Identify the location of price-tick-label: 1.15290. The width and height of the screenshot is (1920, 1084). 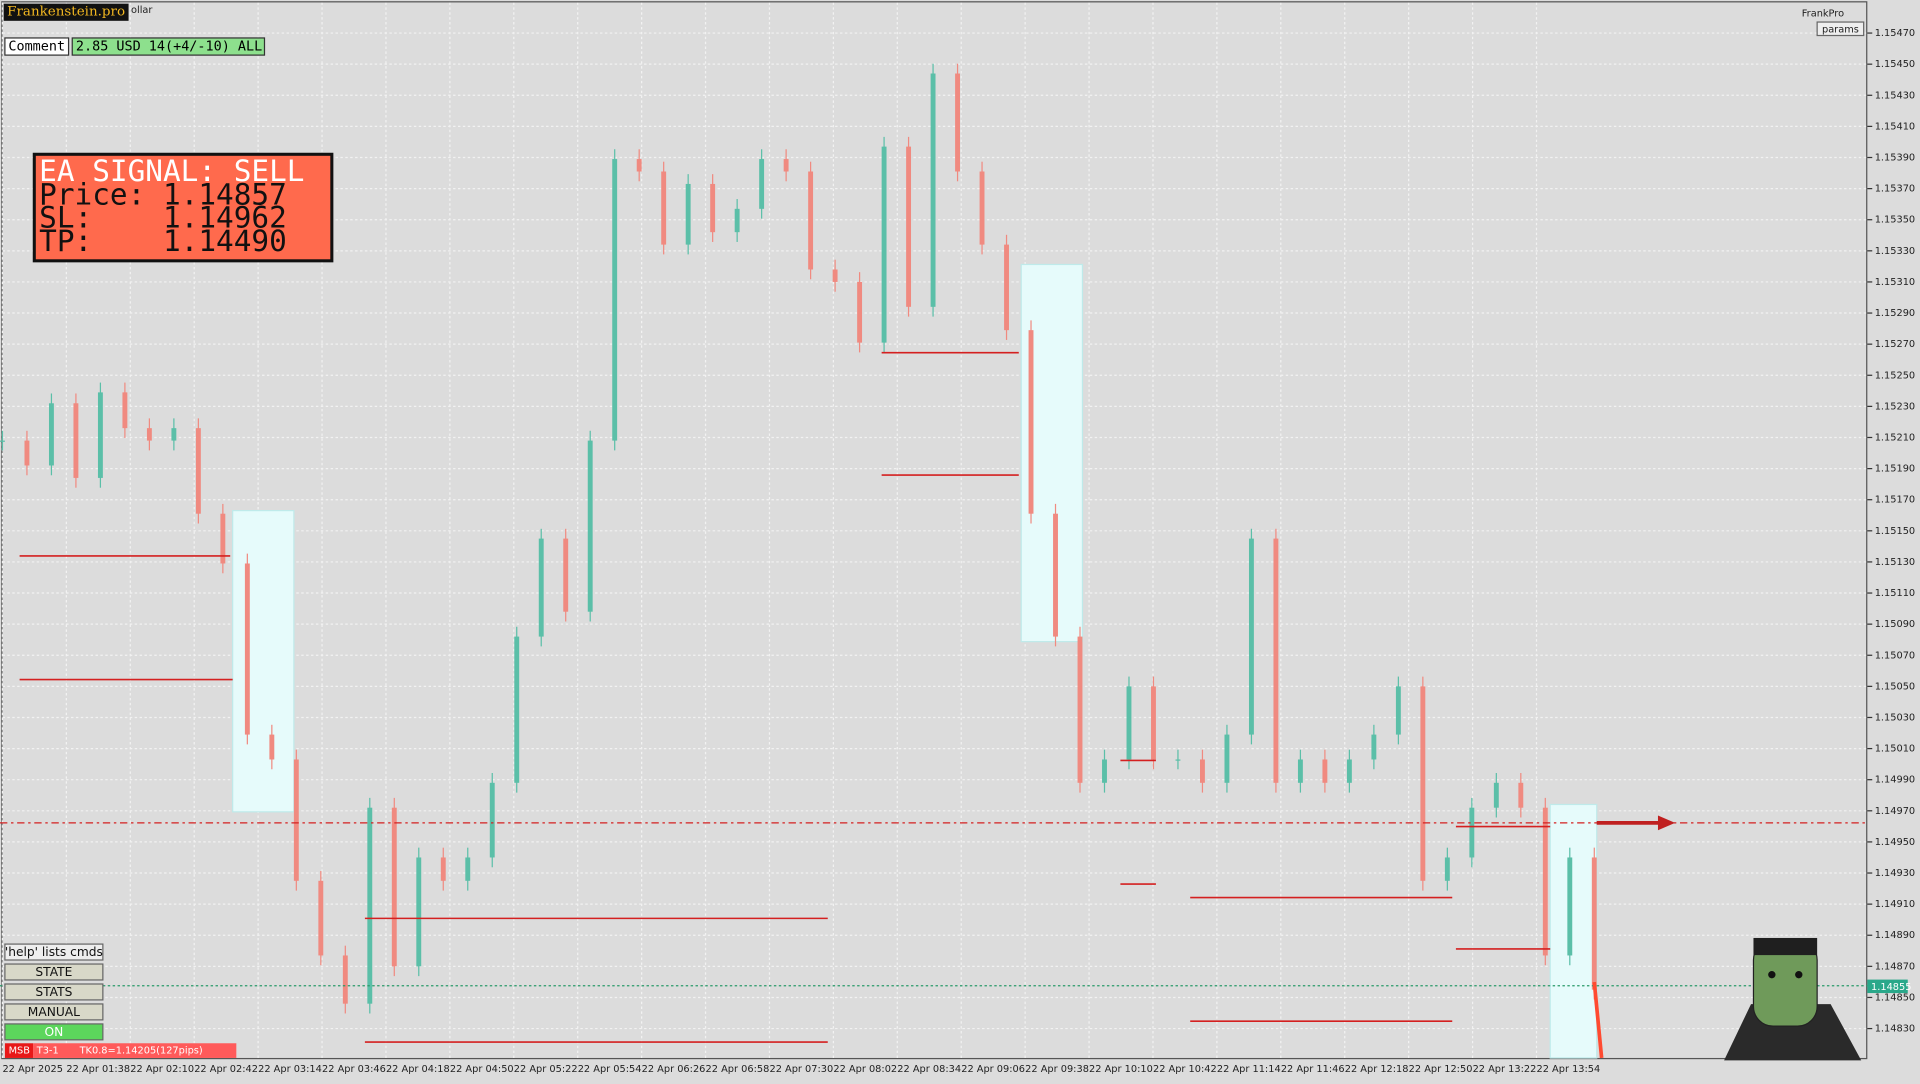
(1895, 313).